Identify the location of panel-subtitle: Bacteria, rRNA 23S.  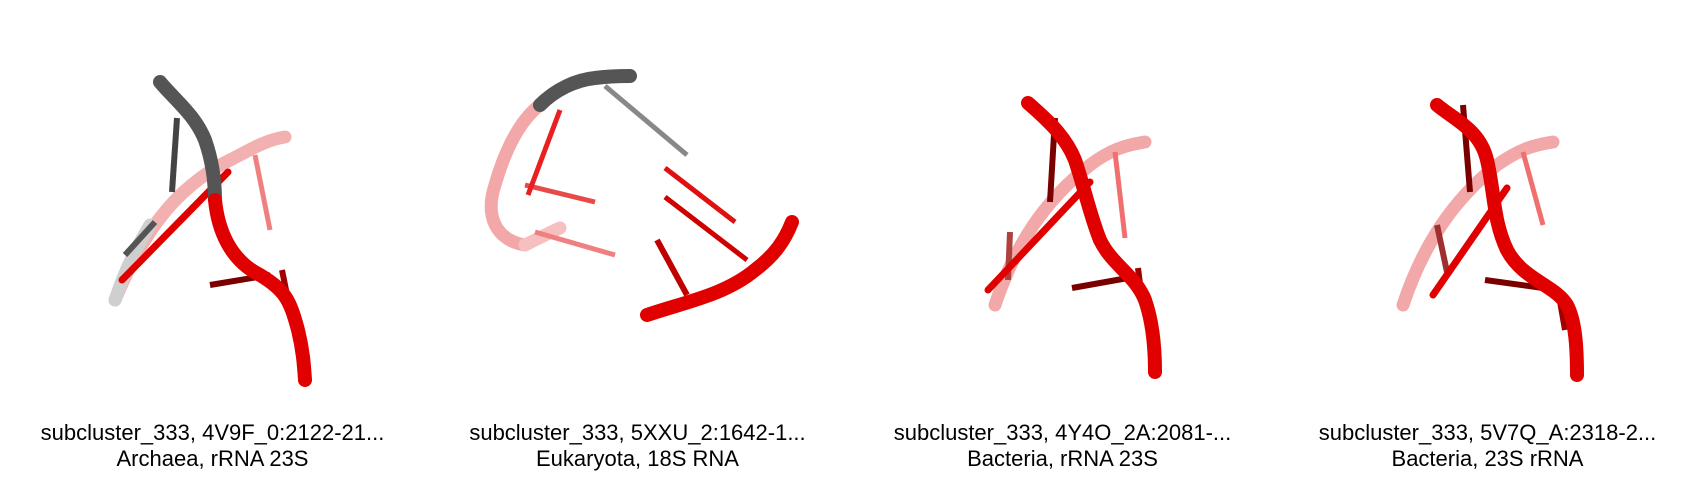
(1062, 458).